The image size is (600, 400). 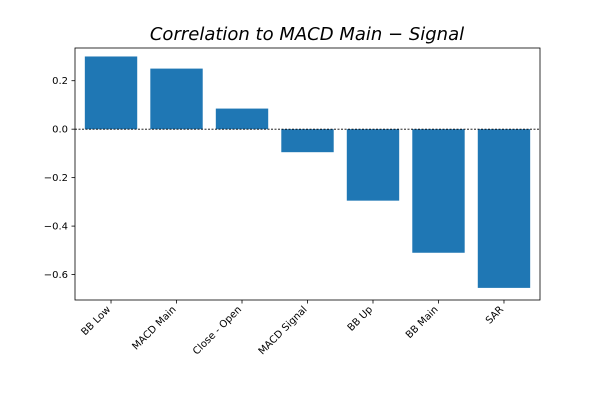 I want to click on x-tick-label: MACD Signal, so click(x=283, y=330).